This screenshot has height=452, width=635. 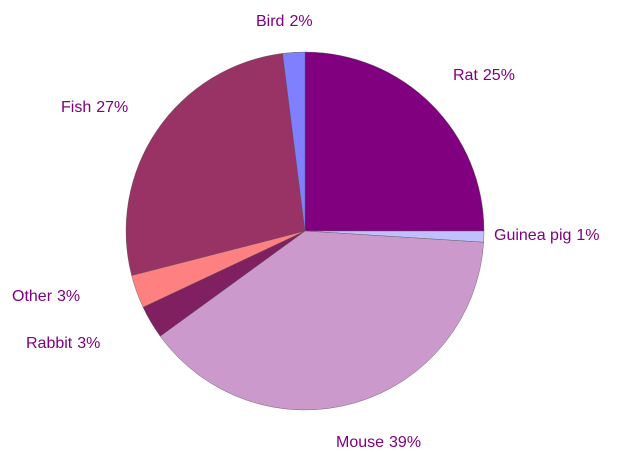 I want to click on slice-label: Bird 2%, so click(x=284, y=21).